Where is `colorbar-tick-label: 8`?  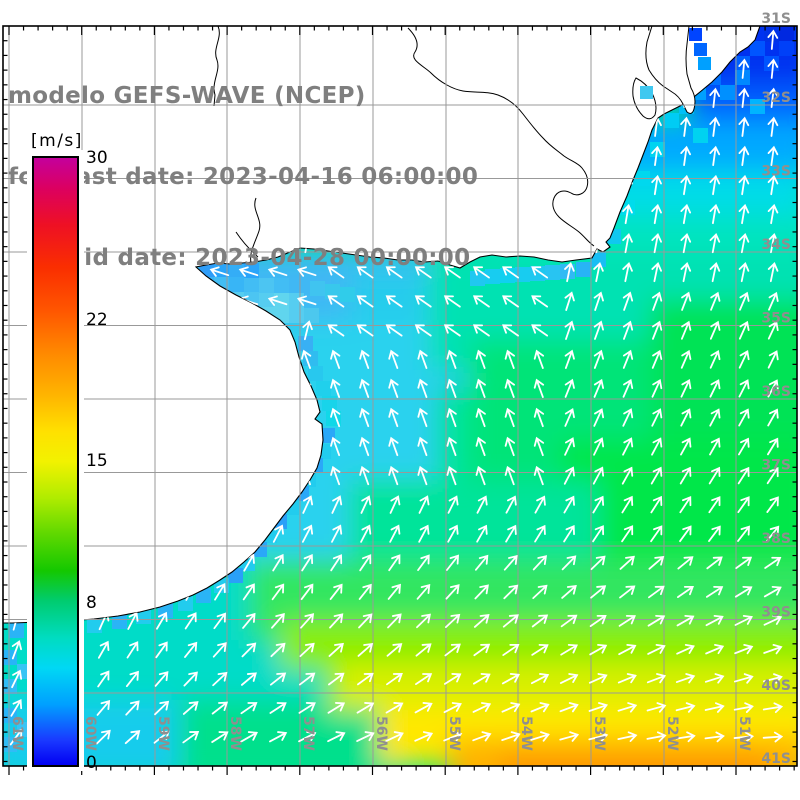 colorbar-tick-label: 8 is located at coordinates (91, 603).